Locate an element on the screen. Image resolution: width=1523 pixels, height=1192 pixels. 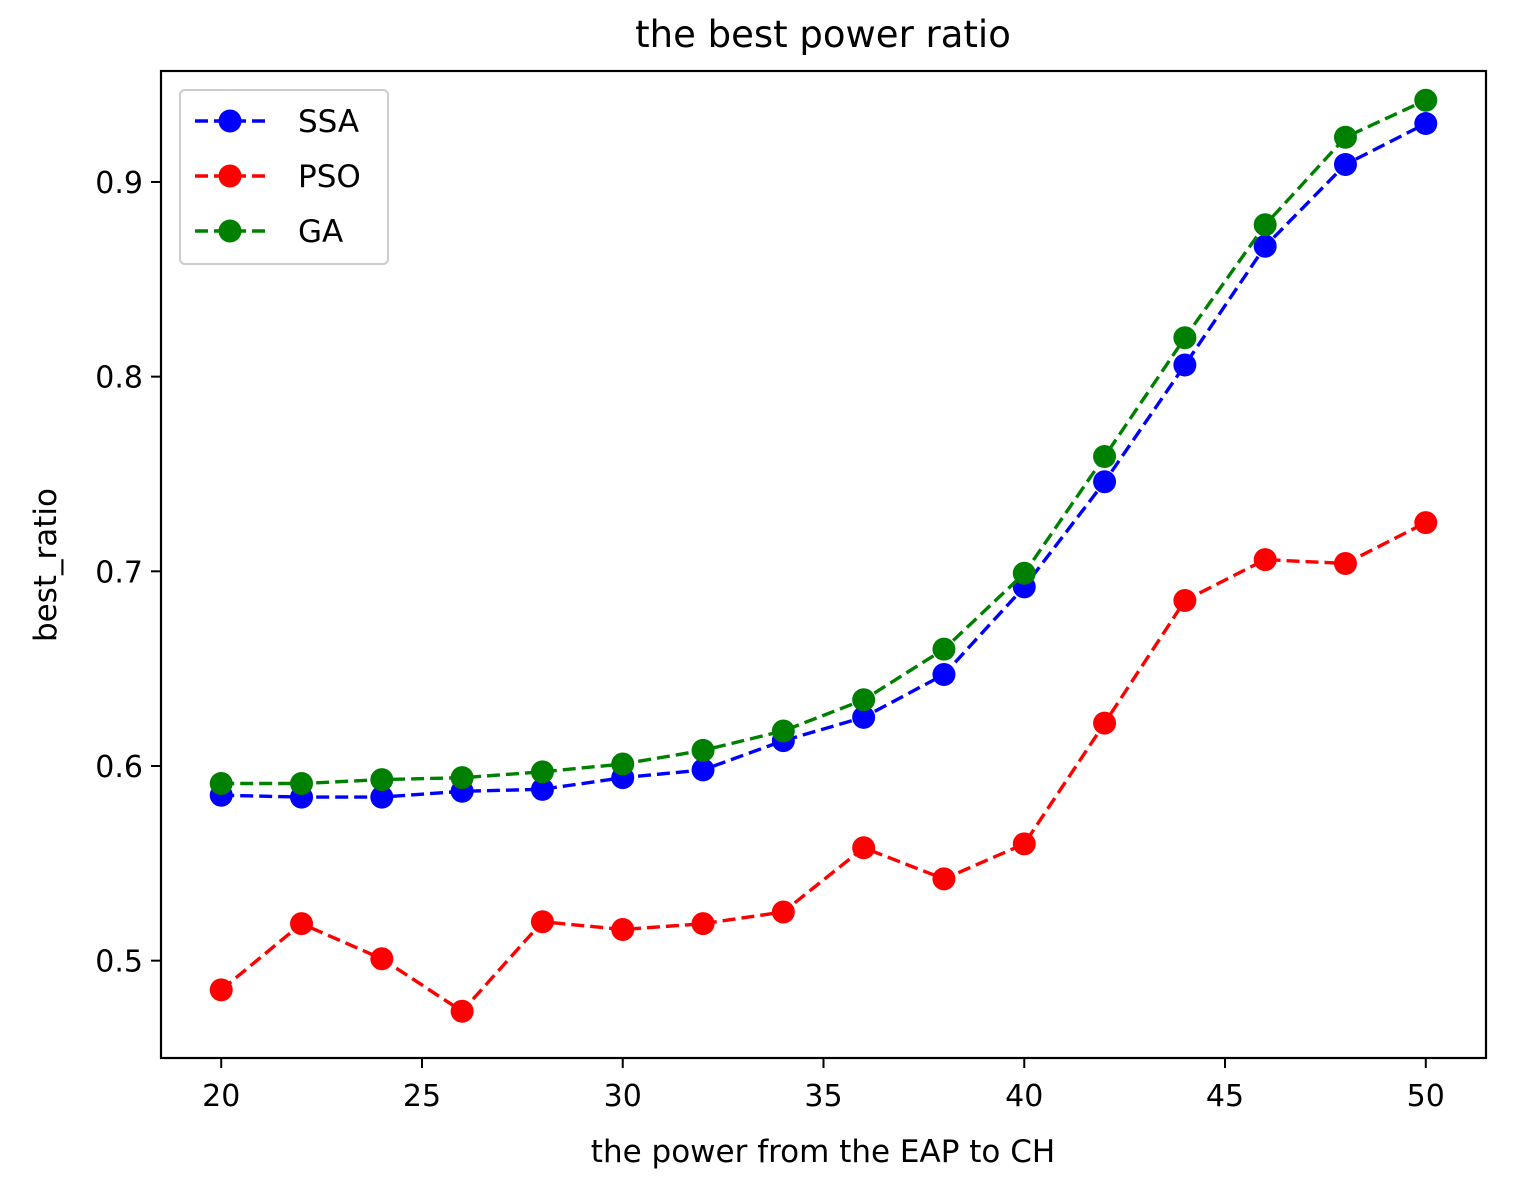
y-tick-label: 0.9 is located at coordinates (119, 183).